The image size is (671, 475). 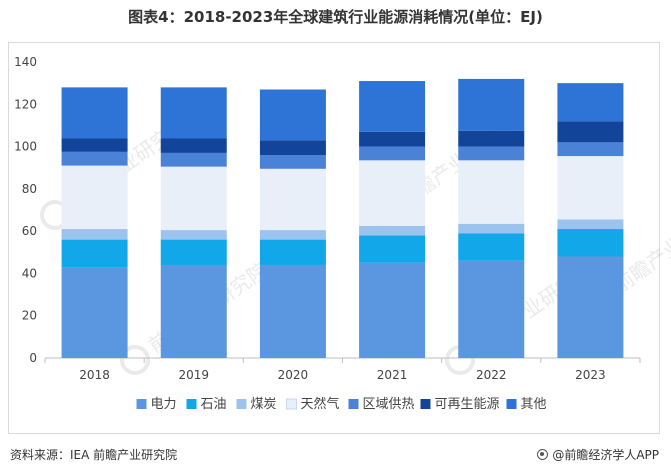 I want to click on bar-segment-区域供热-2018, so click(x=94, y=158).